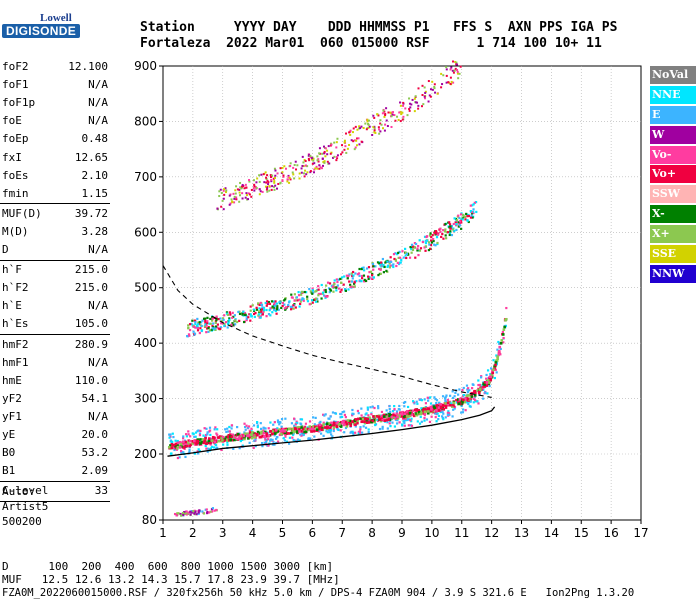  Describe the element at coordinates (95, 193) in the screenshot. I see `param-value: 1.15` at that location.